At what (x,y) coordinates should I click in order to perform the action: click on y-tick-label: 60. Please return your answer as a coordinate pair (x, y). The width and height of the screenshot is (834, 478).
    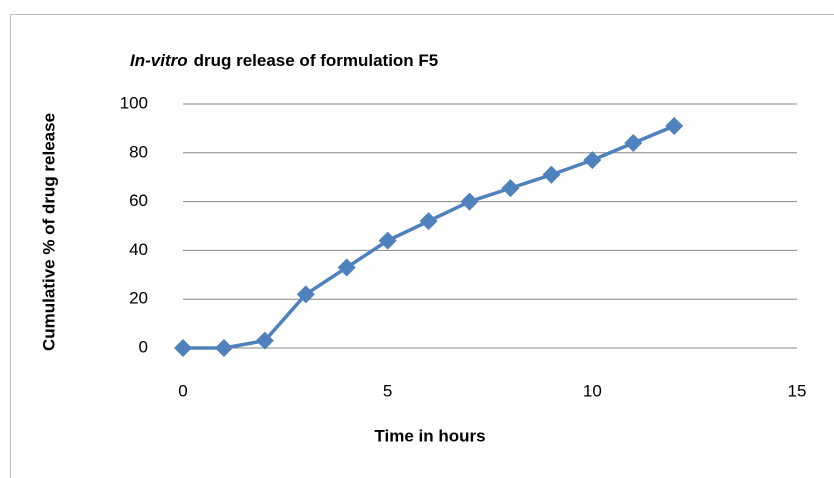
    Looking at the image, I should click on (138, 200).